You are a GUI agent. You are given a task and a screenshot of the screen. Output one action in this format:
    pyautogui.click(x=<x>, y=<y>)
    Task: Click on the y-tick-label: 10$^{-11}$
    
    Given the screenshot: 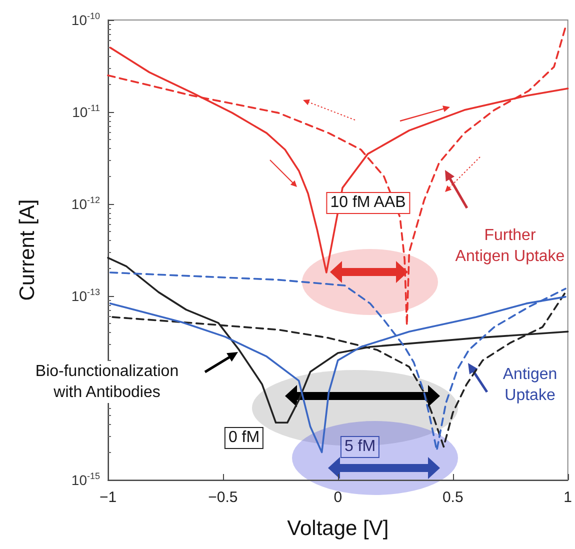 What is the action you would take?
    pyautogui.click(x=86, y=112)
    